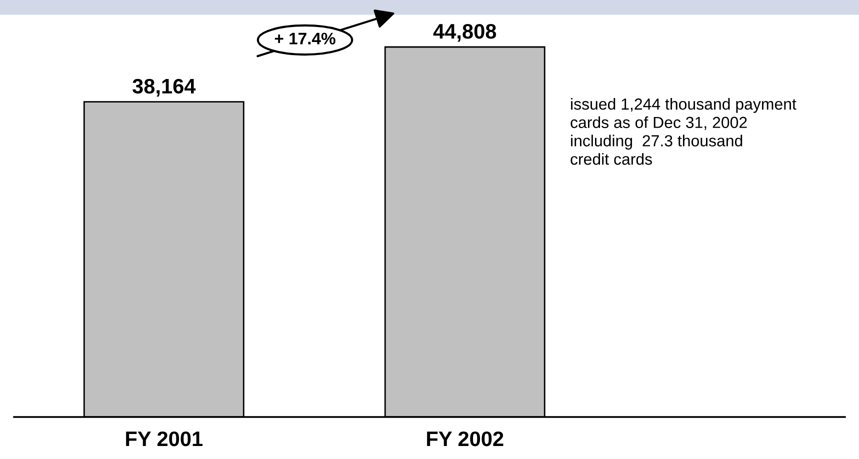  I want to click on annotation: issued 1,244 thousand payment cards as of Dec 31, 2002 including 27.3 thousand credit cards, so click(683, 131).